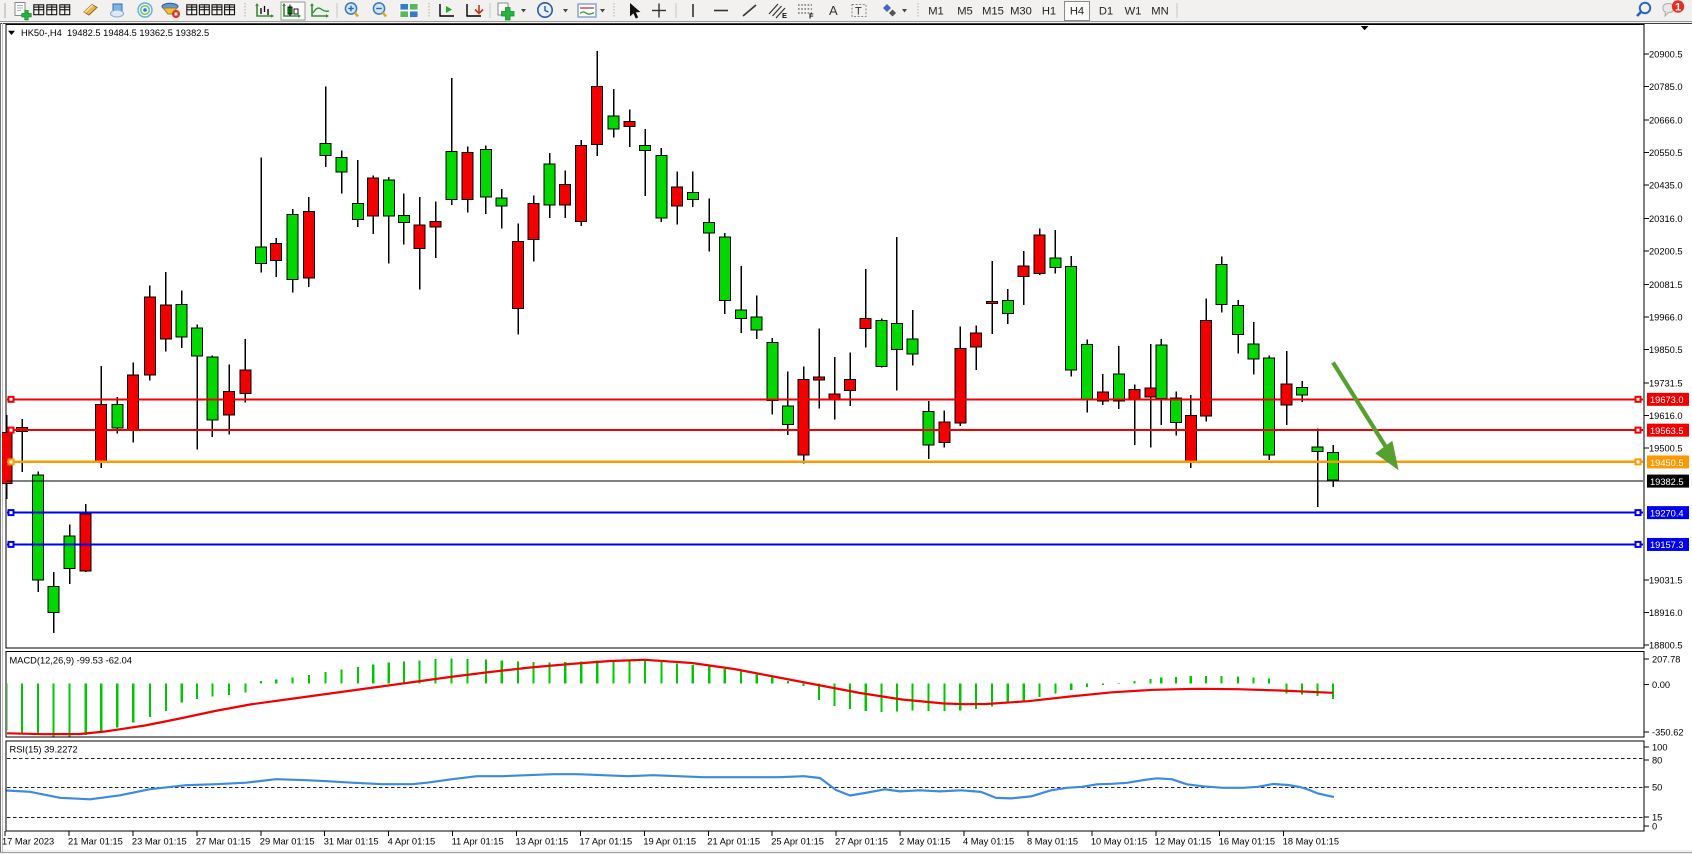  Describe the element at coordinates (936, 12) in the screenshot. I see `svg-text: M1` at that location.